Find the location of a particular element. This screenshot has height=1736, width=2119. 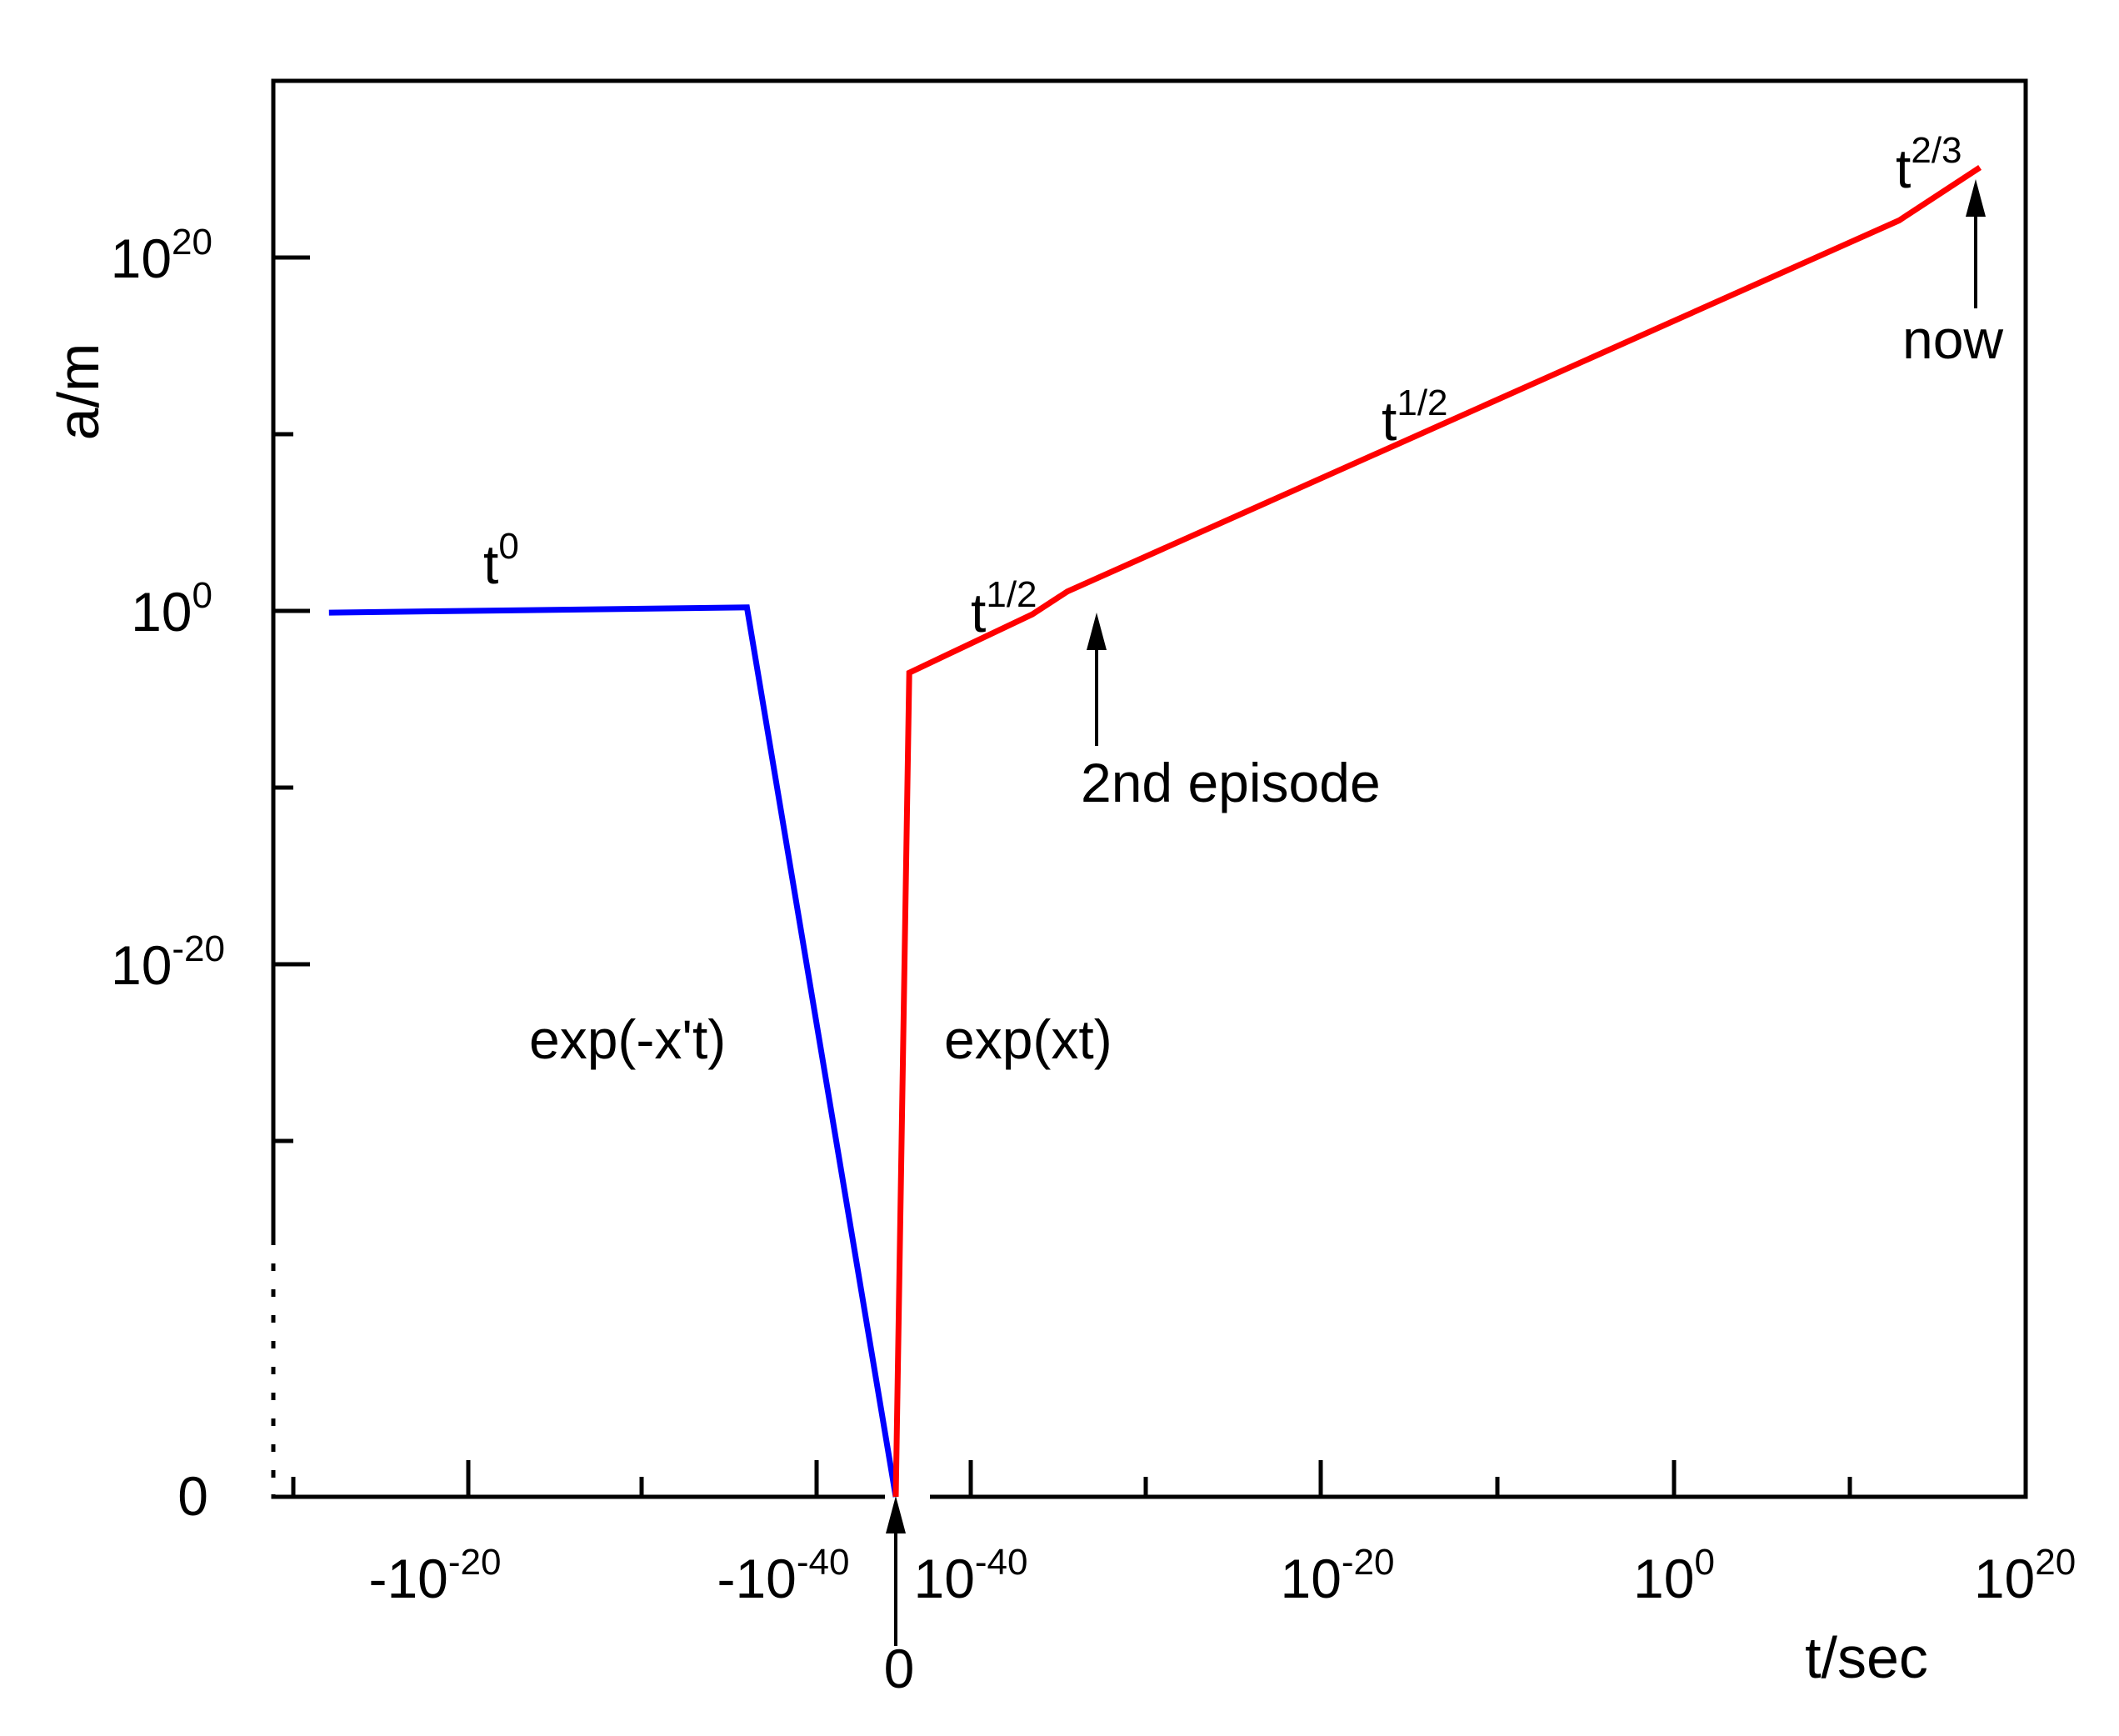

x-axis-title: t/sec is located at coordinates (1866, 1658).